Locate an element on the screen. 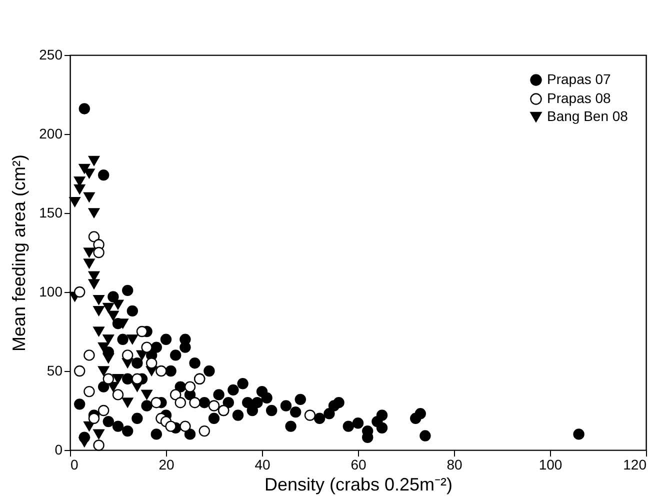 This screenshot has height=498, width=659. x-tick-label: 40 is located at coordinates (262, 464).